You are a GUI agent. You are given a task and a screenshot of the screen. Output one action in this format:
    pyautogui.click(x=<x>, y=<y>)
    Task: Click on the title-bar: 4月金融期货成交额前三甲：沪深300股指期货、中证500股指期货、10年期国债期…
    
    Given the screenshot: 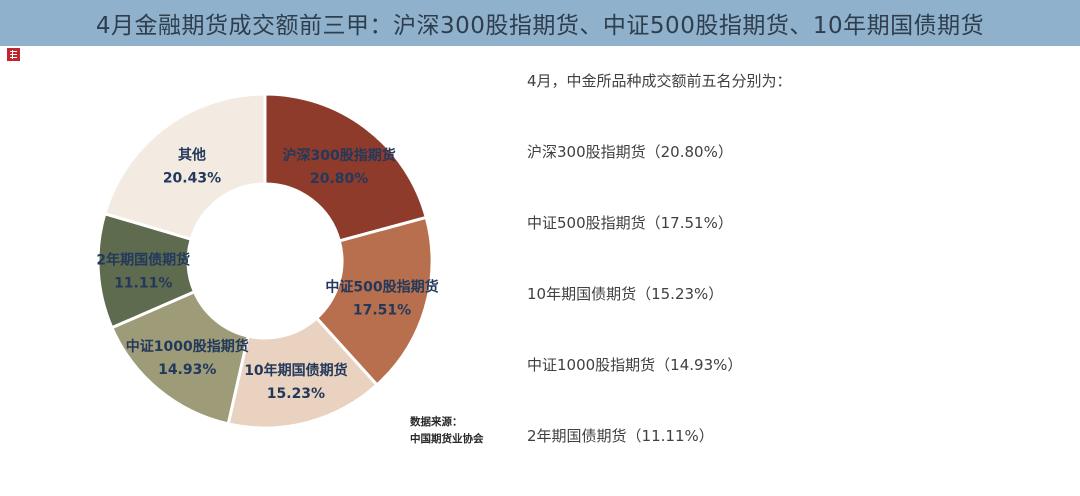 What is the action you would take?
    pyautogui.click(x=540, y=23)
    